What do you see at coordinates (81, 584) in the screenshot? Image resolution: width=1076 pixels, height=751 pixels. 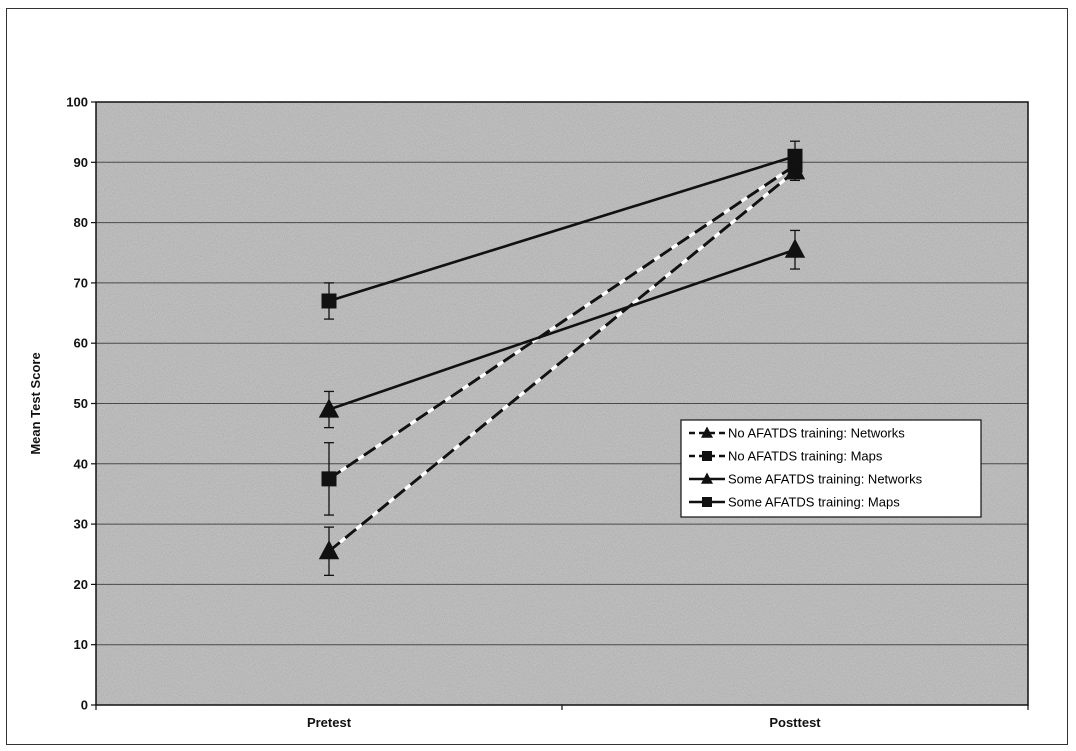 I see `y-tick-label: 20` at bounding box center [81, 584].